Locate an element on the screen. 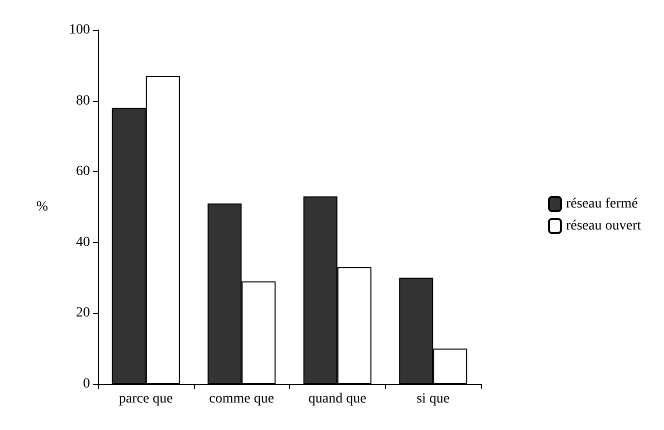 This screenshot has height=430, width=664. y-tick-label: 60 is located at coordinates (83, 172).